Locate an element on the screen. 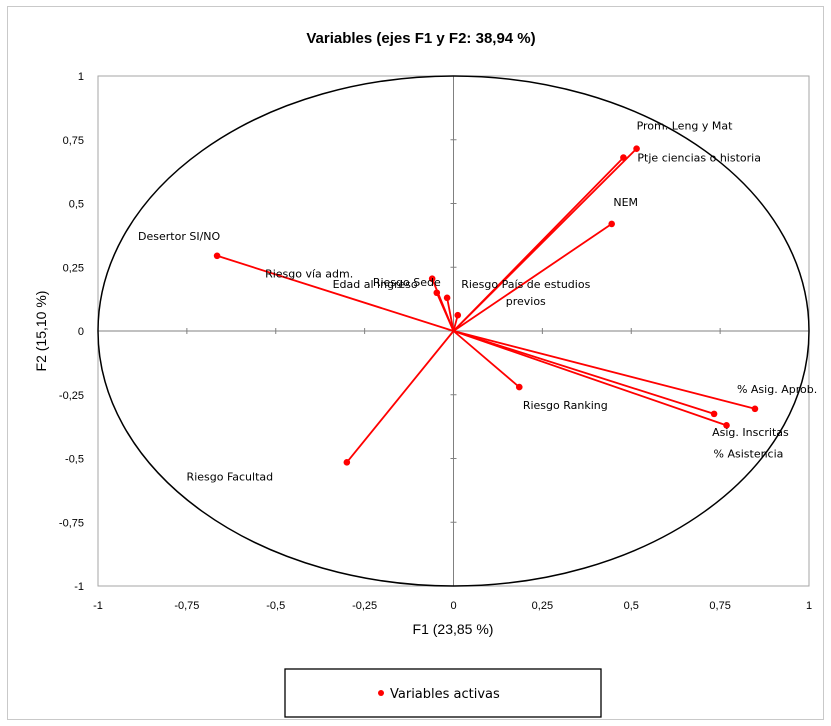 The image size is (831, 726). vector-label: Asig. Inscritas is located at coordinates (750, 432).